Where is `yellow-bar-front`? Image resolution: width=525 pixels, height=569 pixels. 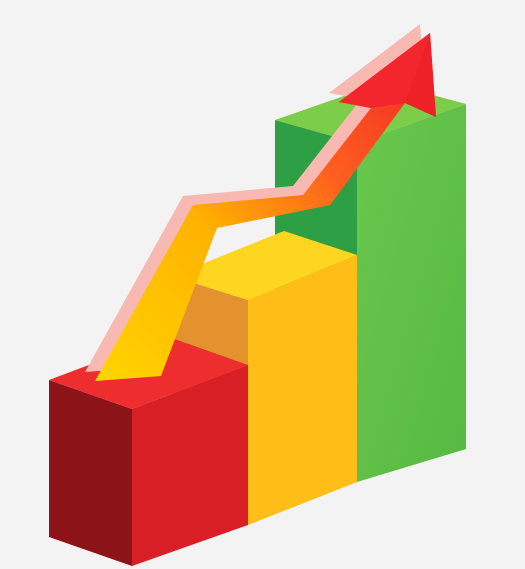
yellow-bar-front is located at coordinates (302, 390).